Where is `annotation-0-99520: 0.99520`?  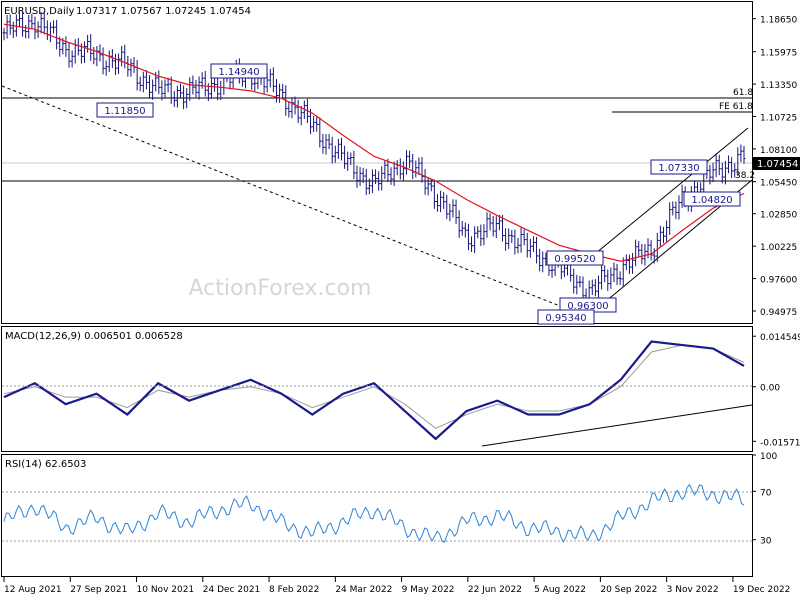
annotation-0-99520: 0.99520 is located at coordinates (575, 258).